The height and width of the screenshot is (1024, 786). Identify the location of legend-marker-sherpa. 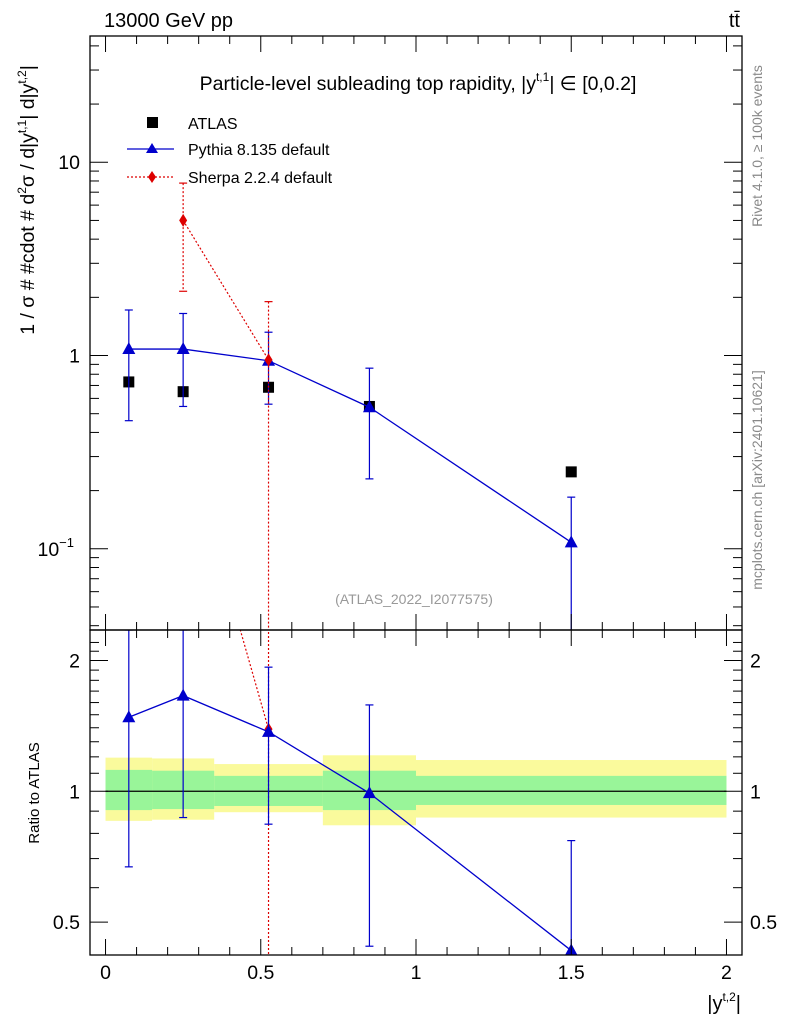
(152, 177).